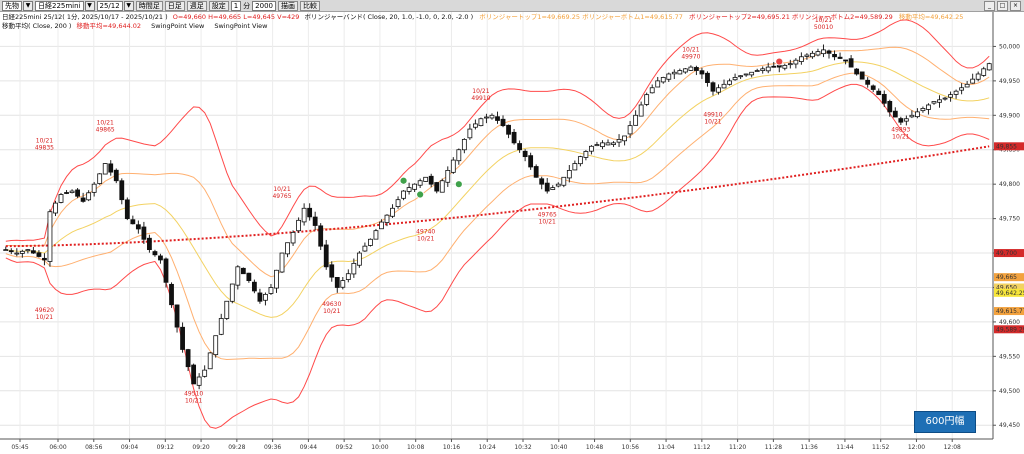  I want to click on x-tick-label: 10:48, so click(594, 447).